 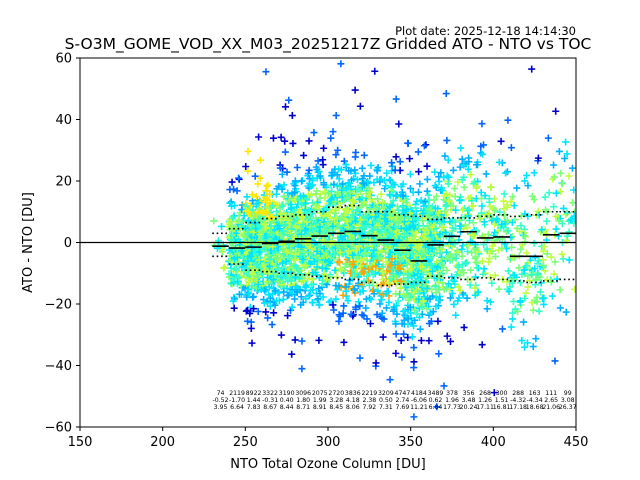 I want to click on bin-stat-label: 378, so click(x=452, y=393).